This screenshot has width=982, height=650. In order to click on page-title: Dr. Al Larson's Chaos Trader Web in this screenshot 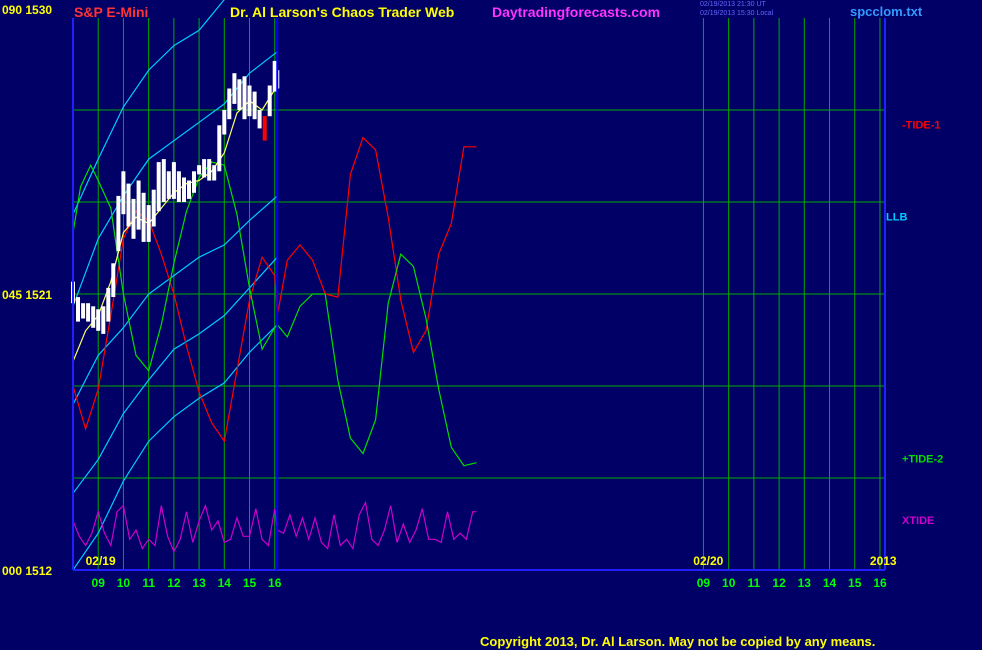, I will do `click(342, 12)`.